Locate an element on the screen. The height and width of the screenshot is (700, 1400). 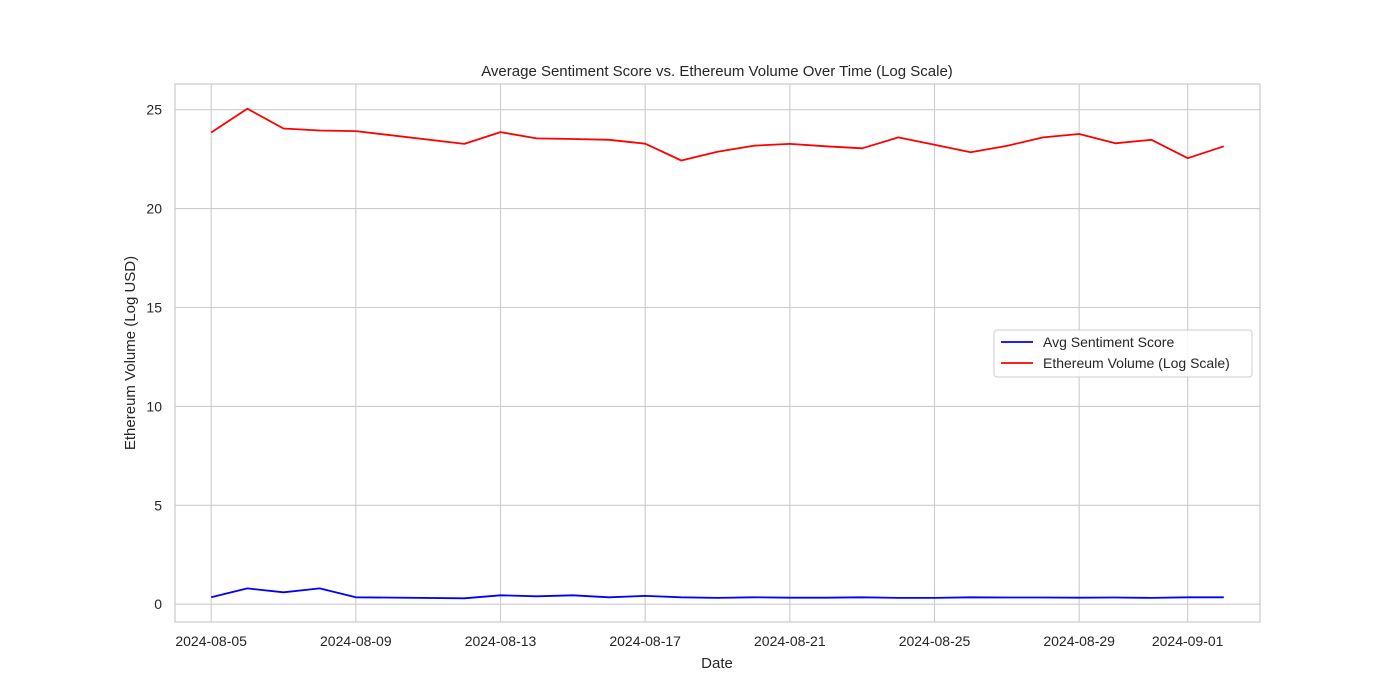
legend-label-volume: Ethereum Volume (Log Scale) is located at coordinates (1136, 363).